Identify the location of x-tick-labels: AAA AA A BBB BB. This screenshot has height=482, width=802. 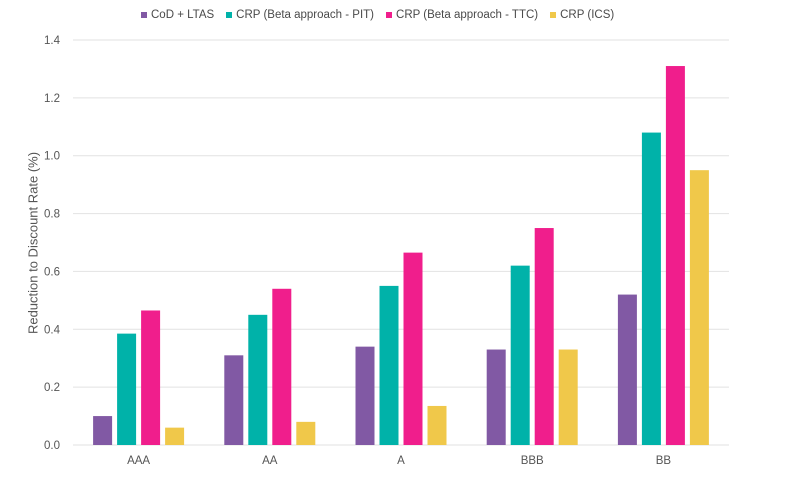
(399, 461).